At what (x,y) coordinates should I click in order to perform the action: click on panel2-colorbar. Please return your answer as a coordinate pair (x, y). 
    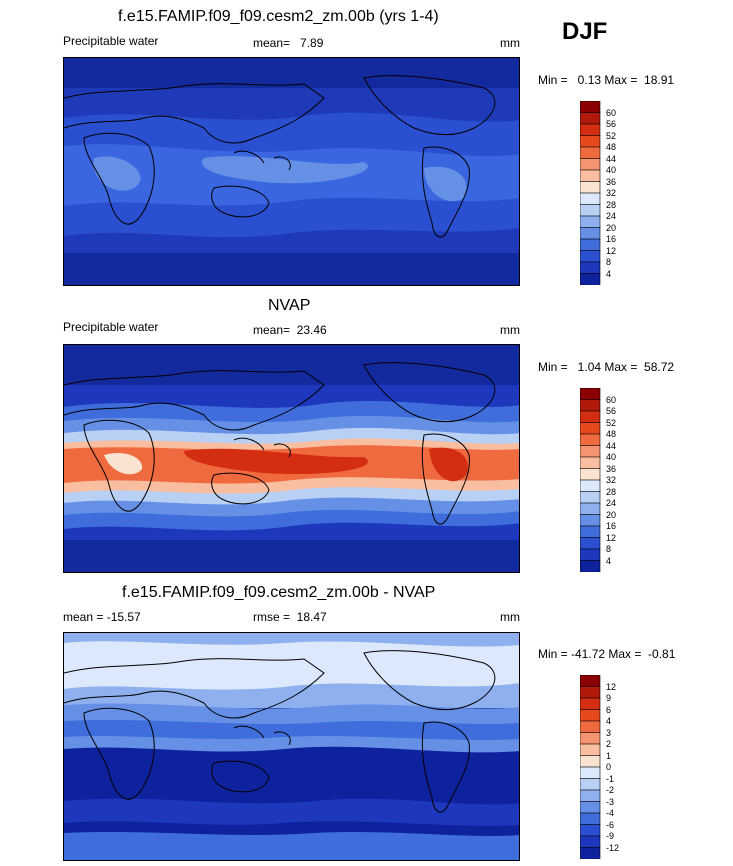
    Looking at the image, I should click on (590, 480).